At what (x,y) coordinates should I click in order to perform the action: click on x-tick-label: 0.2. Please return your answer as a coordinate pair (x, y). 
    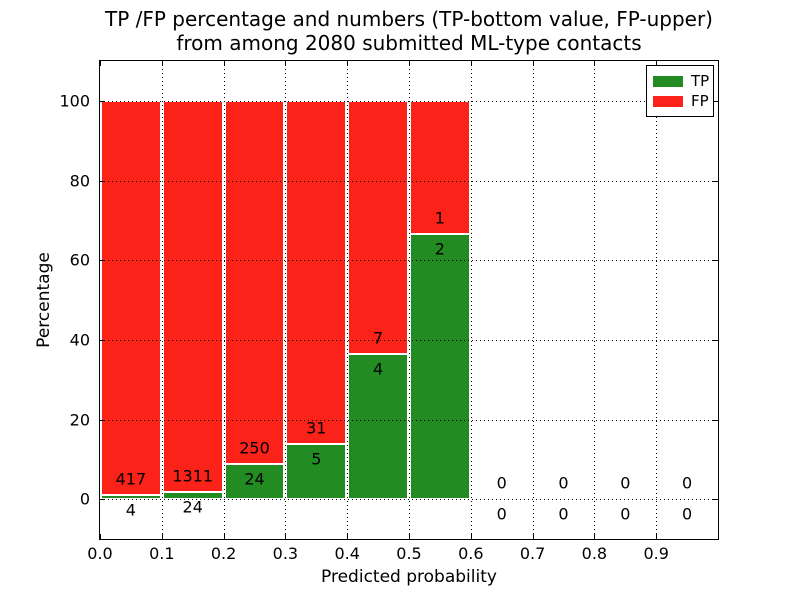
    Looking at the image, I should click on (223, 553).